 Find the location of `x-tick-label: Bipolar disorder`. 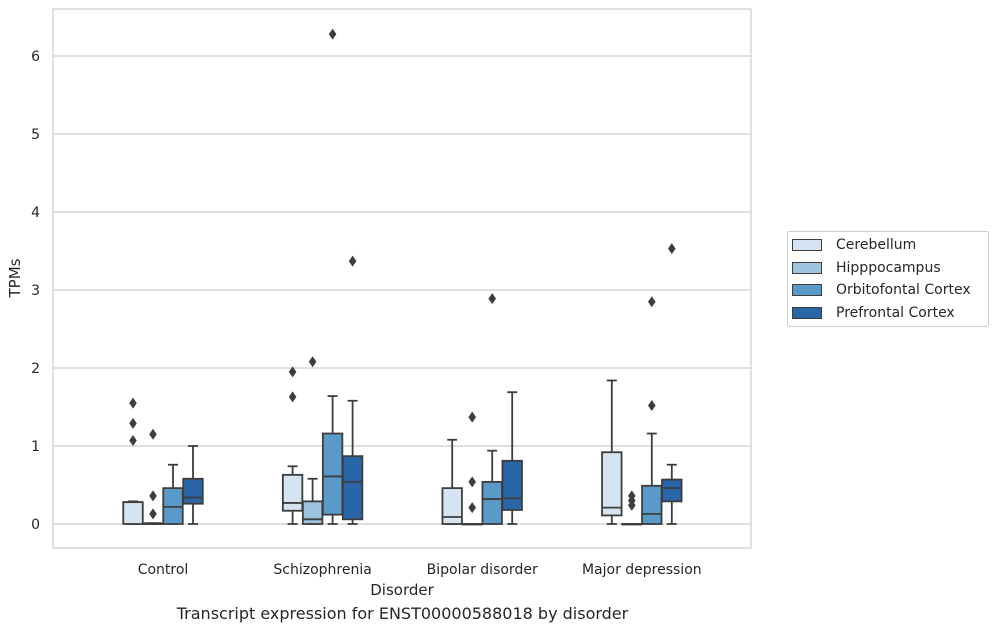

x-tick-label: Bipolar disorder is located at coordinates (482, 570).